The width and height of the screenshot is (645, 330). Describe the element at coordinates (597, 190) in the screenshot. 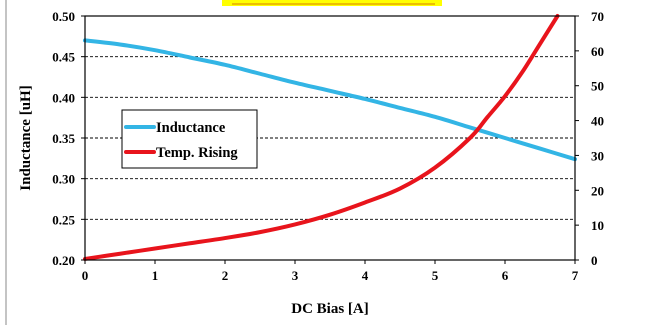

I see `y2-tick-label: 20` at that location.